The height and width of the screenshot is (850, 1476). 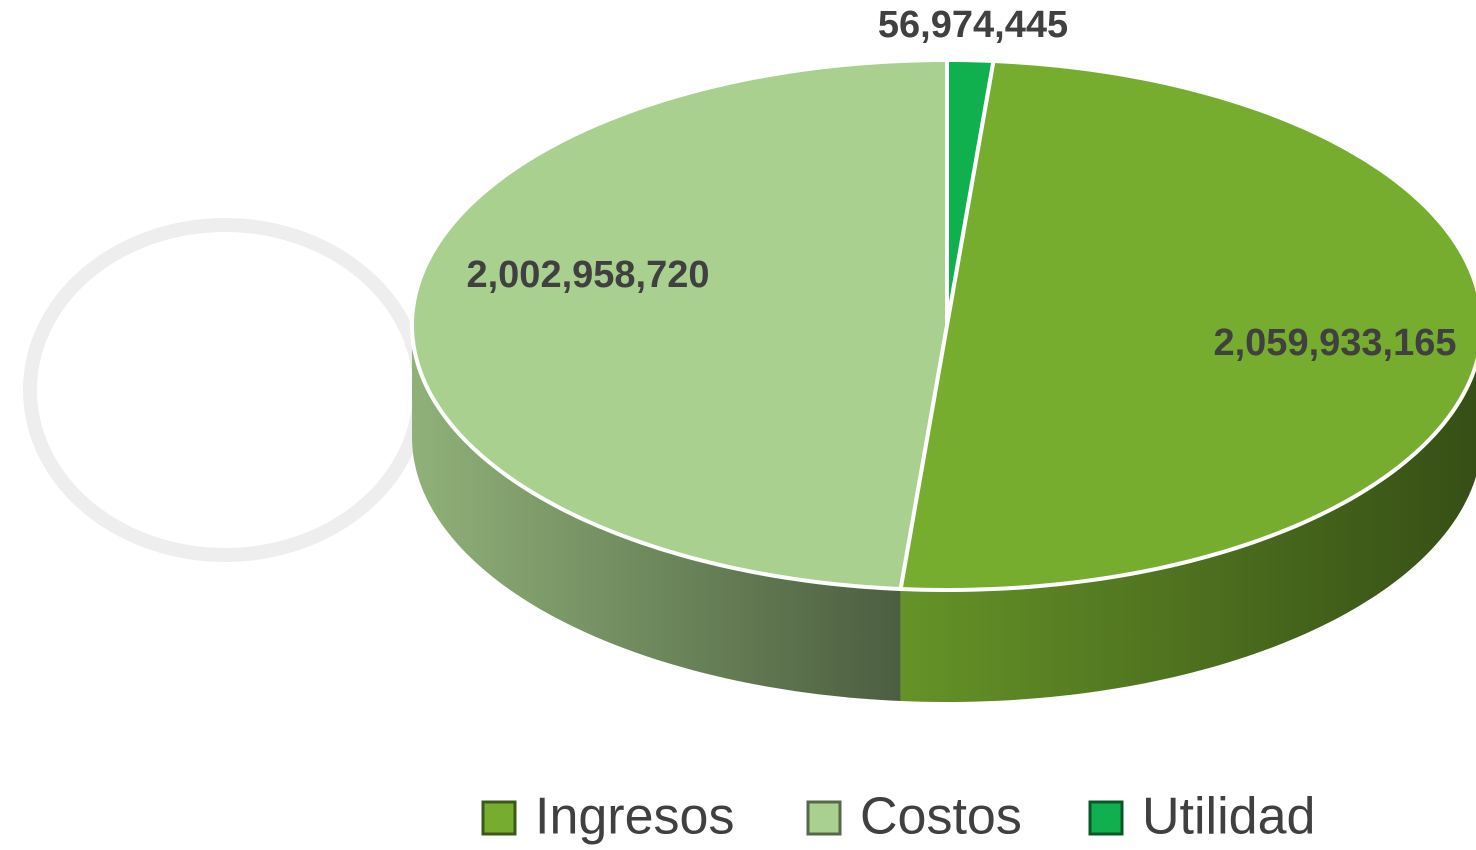 I want to click on pie-side, so click(x=656, y=513).